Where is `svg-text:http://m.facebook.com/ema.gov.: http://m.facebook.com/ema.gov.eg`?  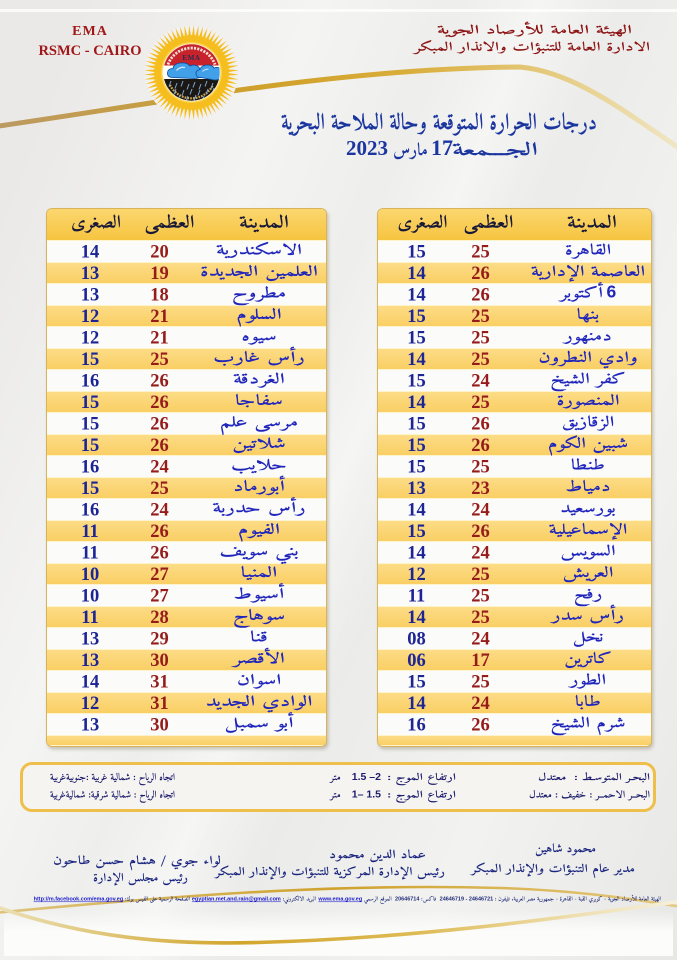
svg-text:http://m.facebook.com/ema.gov.: http://m.facebook.com/ema.gov.eg is located at coordinates (79, 900).